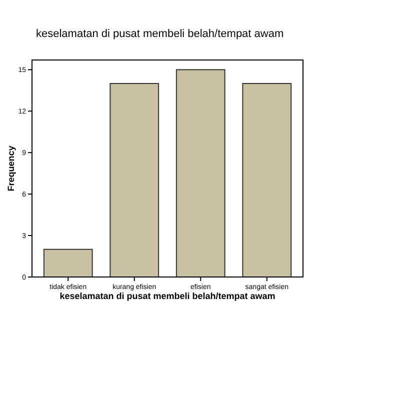  Describe the element at coordinates (168, 296) in the screenshot. I see `x-axis-title: keselamatan di pusat membeli belah/tempat awam` at that location.